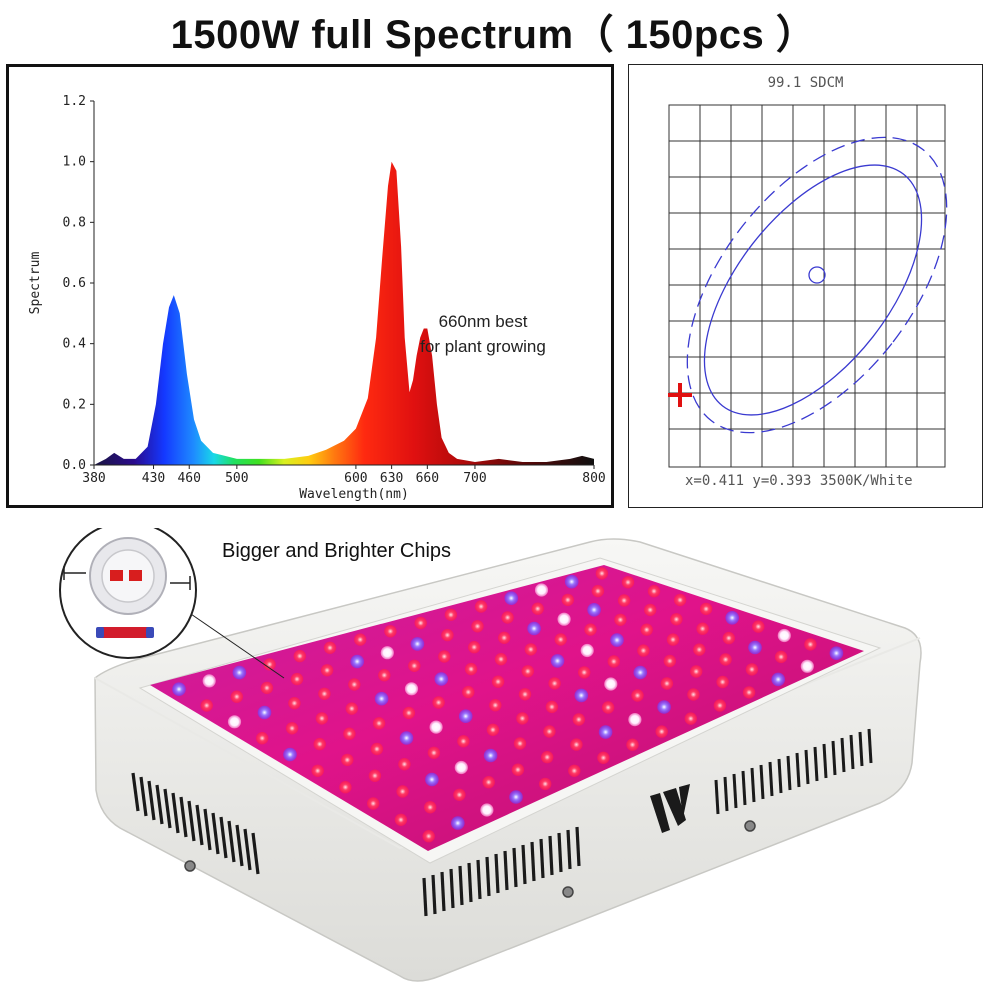  What do you see at coordinates (74, 101) in the screenshot?
I see `y-tick-label: 1.2` at bounding box center [74, 101].